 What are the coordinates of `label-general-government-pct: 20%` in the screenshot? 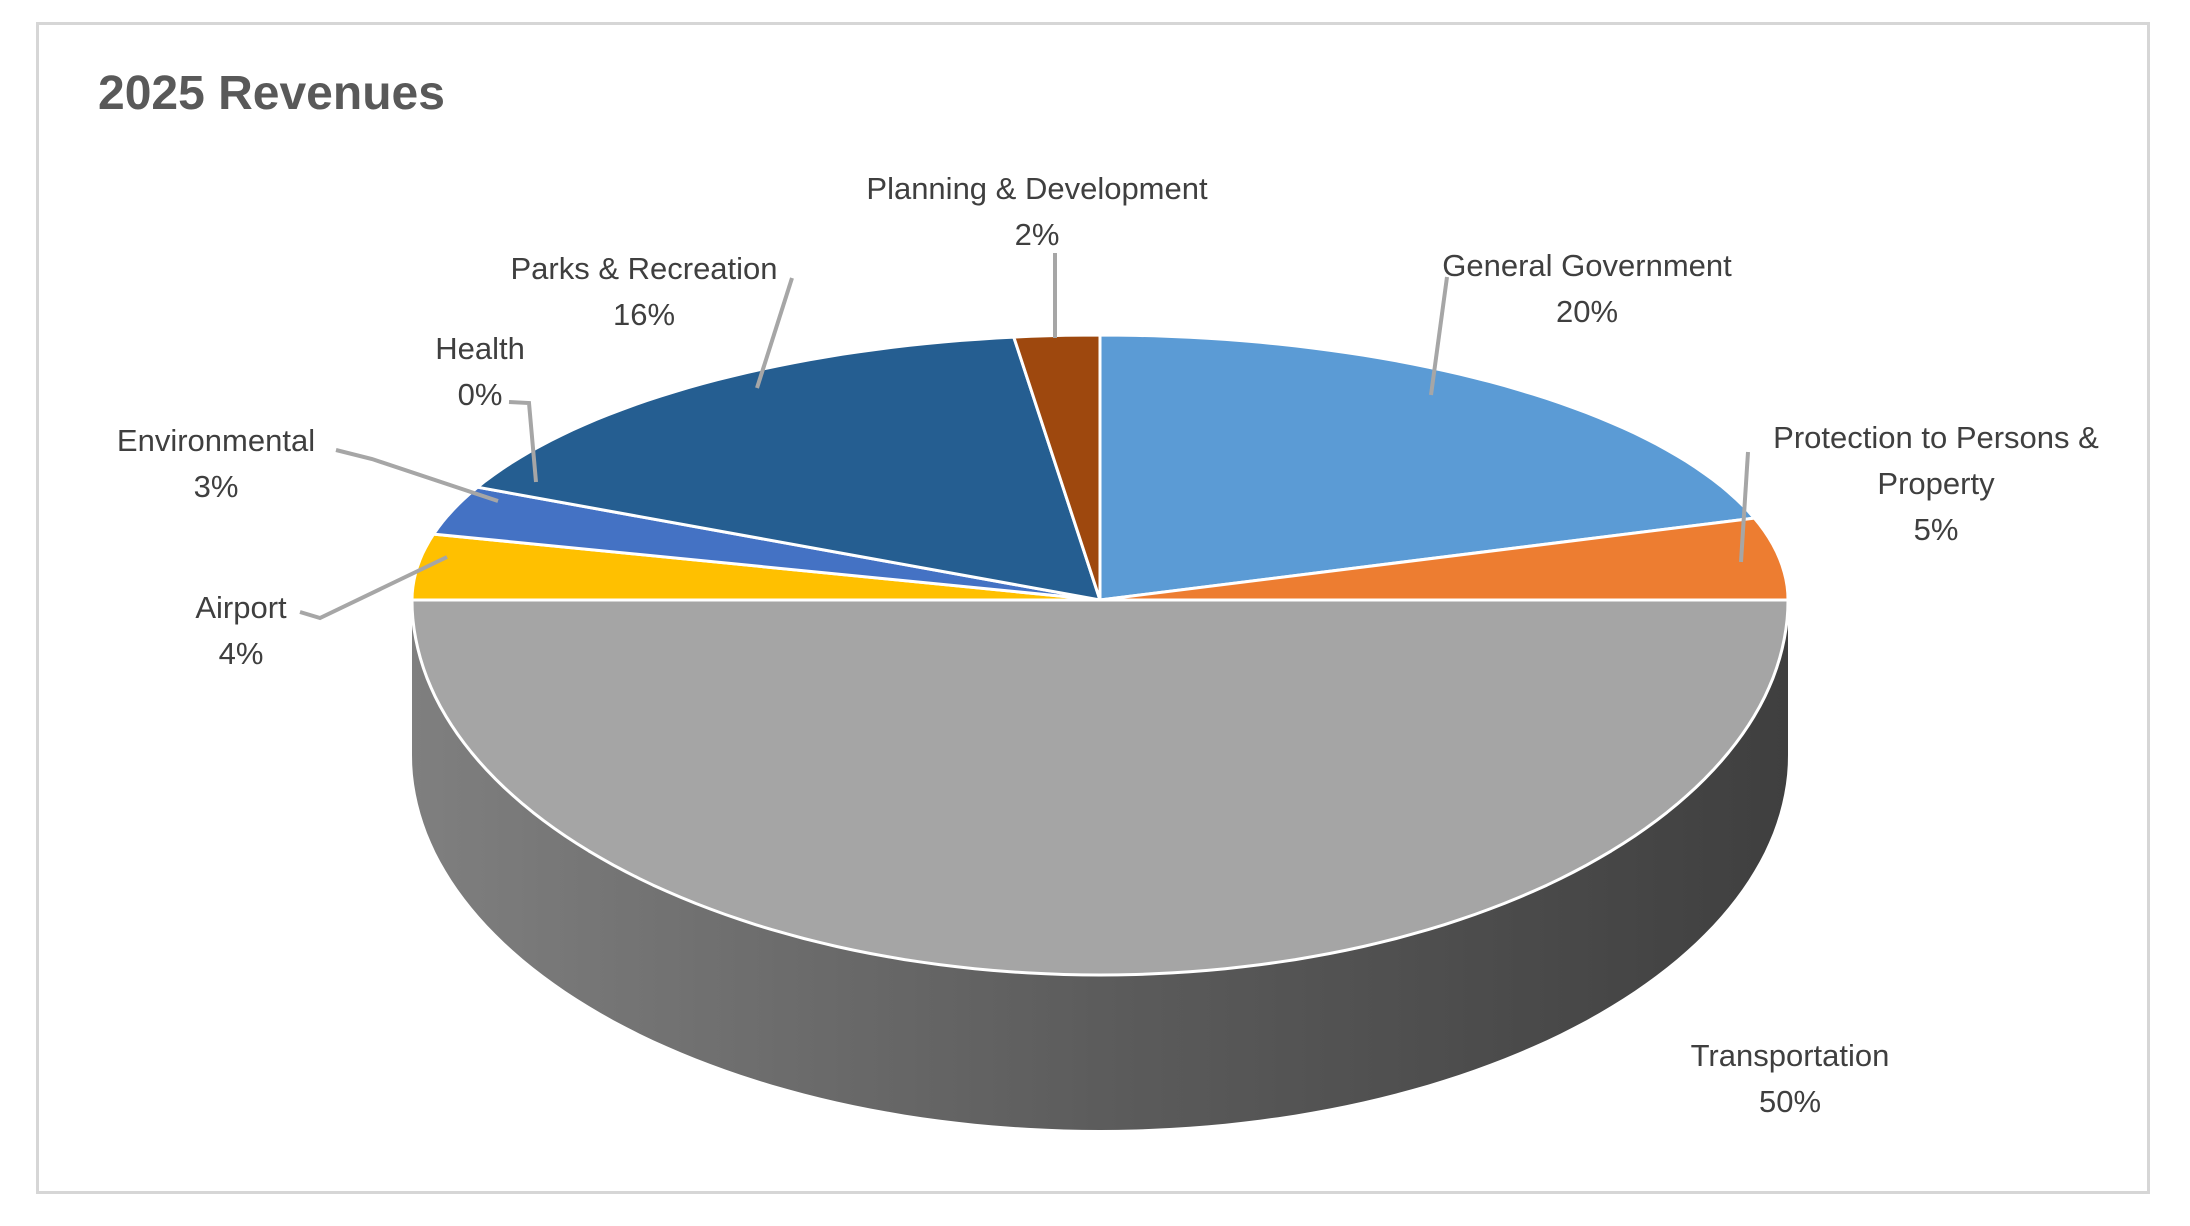 It's located at (1587, 311).